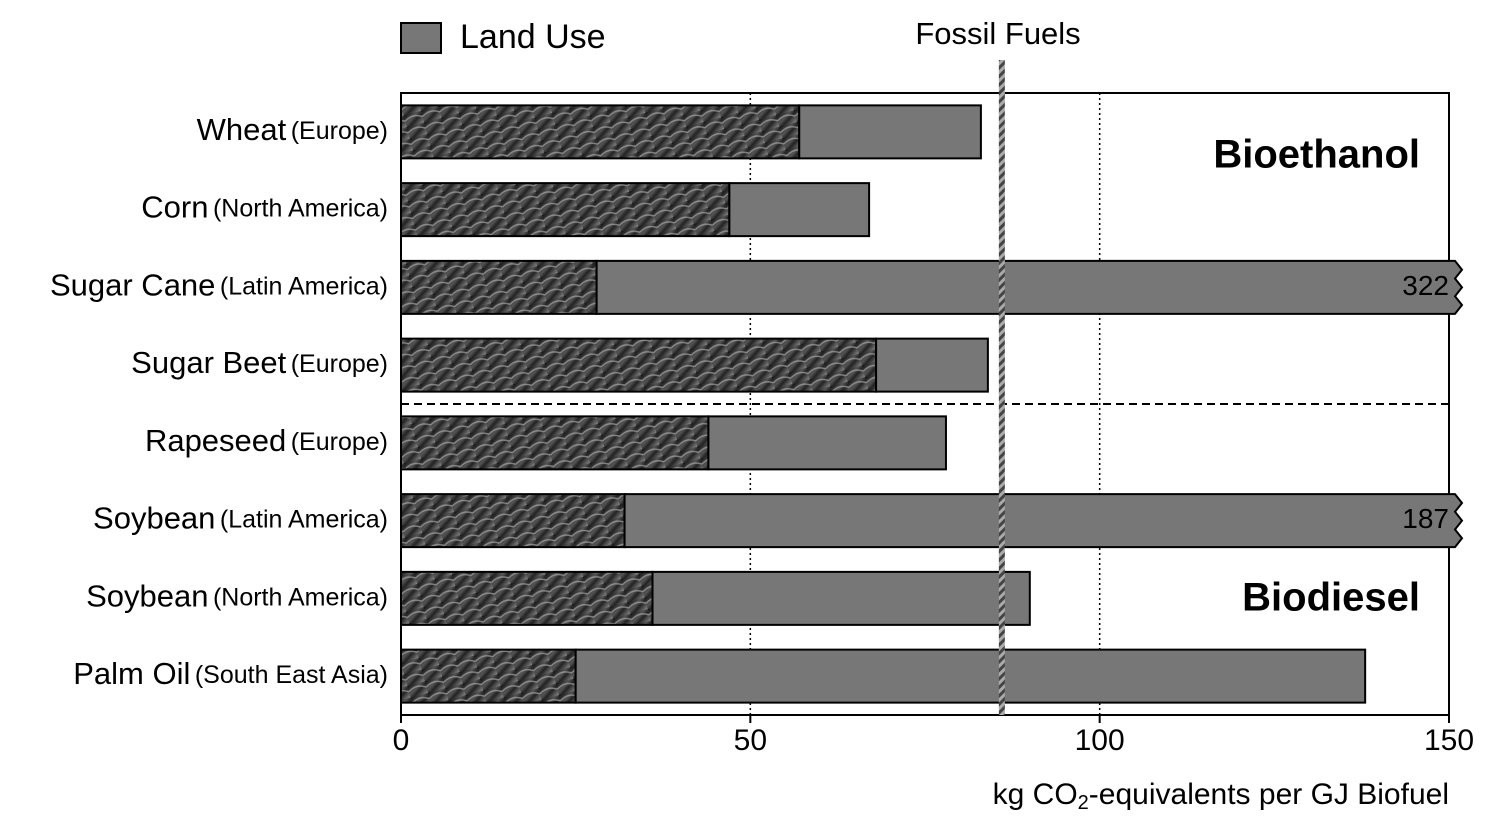  What do you see at coordinates (131, 673) in the screenshot?
I see `category-name: Palm Oil` at bounding box center [131, 673].